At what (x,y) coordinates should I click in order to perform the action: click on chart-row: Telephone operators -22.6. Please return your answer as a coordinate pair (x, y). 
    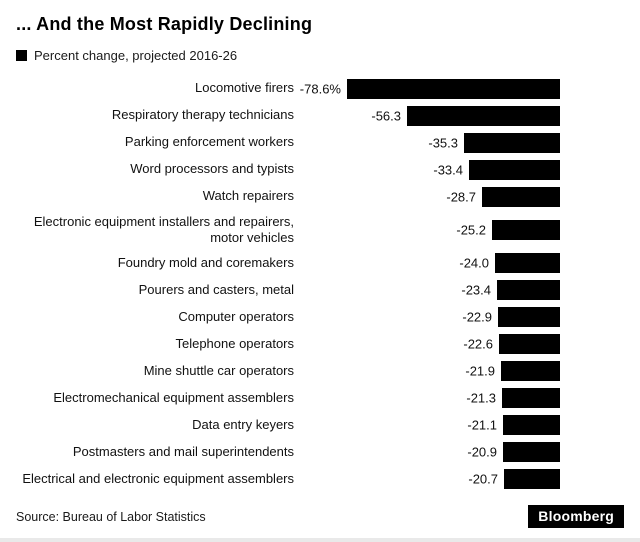
    Looking at the image, I should click on (288, 344).